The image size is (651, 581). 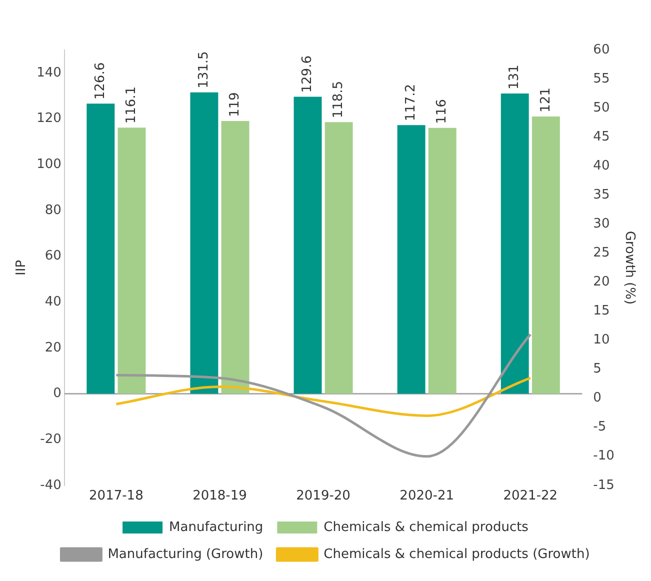 I want to click on y-tick-label: 20, so click(x=53, y=348).